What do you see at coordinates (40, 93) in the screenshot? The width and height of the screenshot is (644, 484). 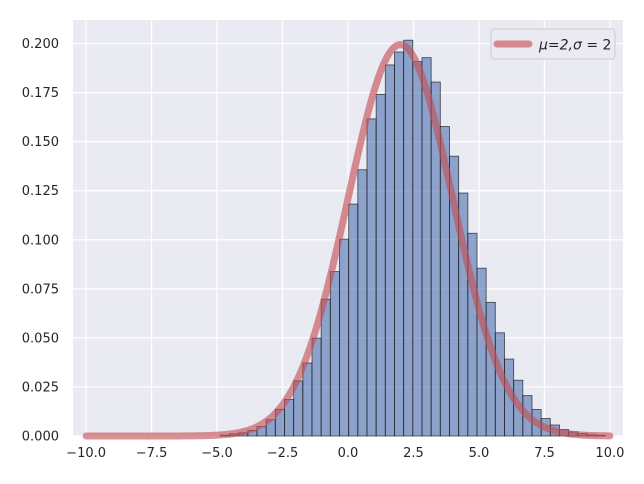 I see `y-tick-label: 0.175` at bounding box center [40, 93].